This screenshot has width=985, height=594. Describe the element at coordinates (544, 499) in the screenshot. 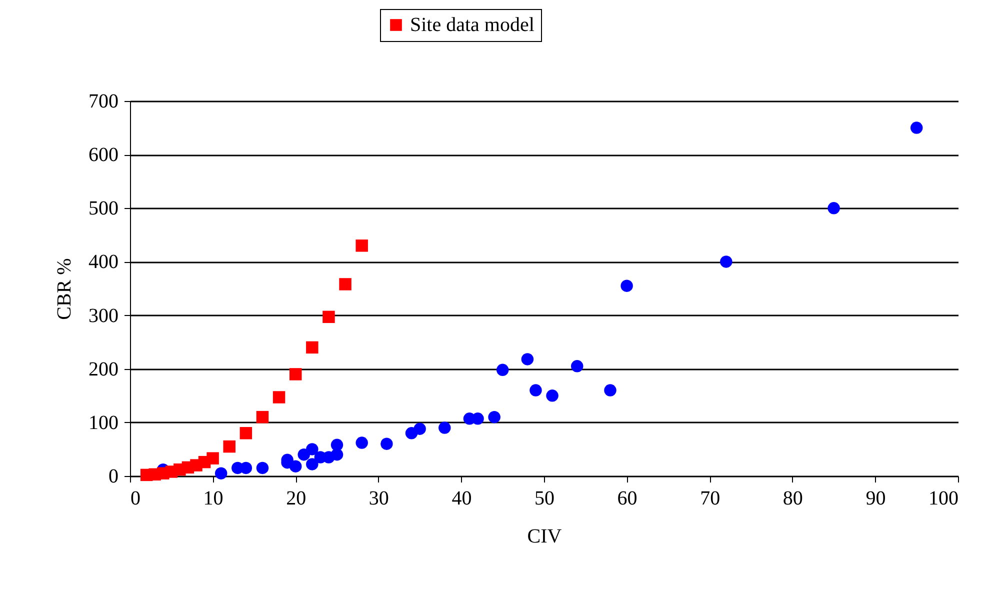

I see `x-tick-label: 50` at that location.